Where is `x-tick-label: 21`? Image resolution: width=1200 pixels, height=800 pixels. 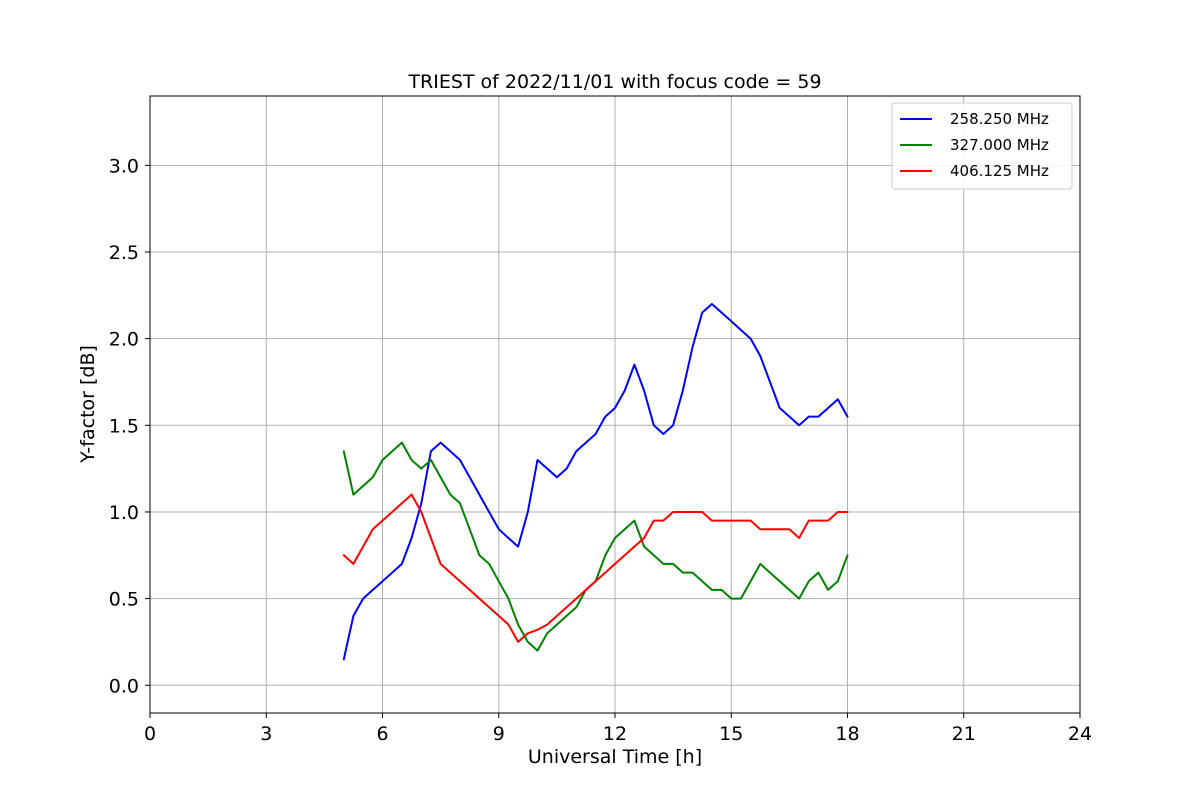 x-tick-label: 21 is located at coordinates (964, 734).